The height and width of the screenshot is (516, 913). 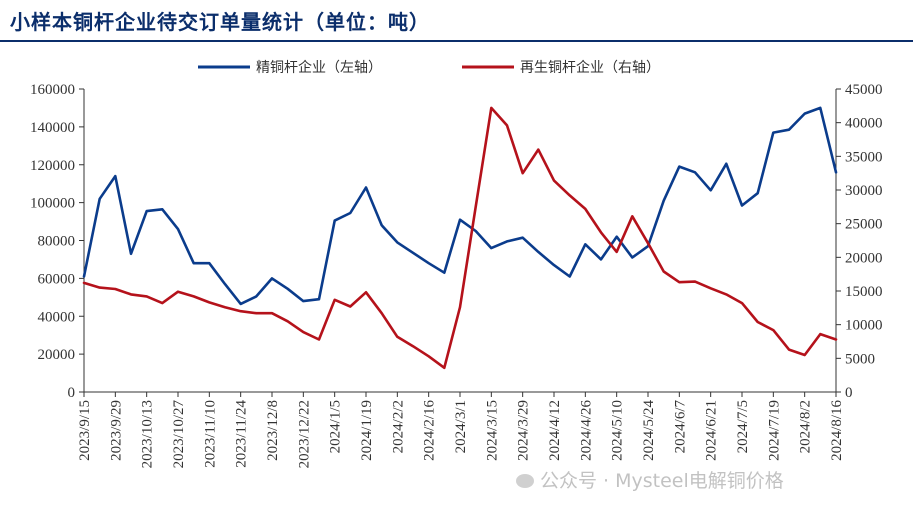 What do you see at coordinates (336, 426) in the screenshot?
I see `x-tick-label: 2024/1/5` at bounding box center [336, 426].